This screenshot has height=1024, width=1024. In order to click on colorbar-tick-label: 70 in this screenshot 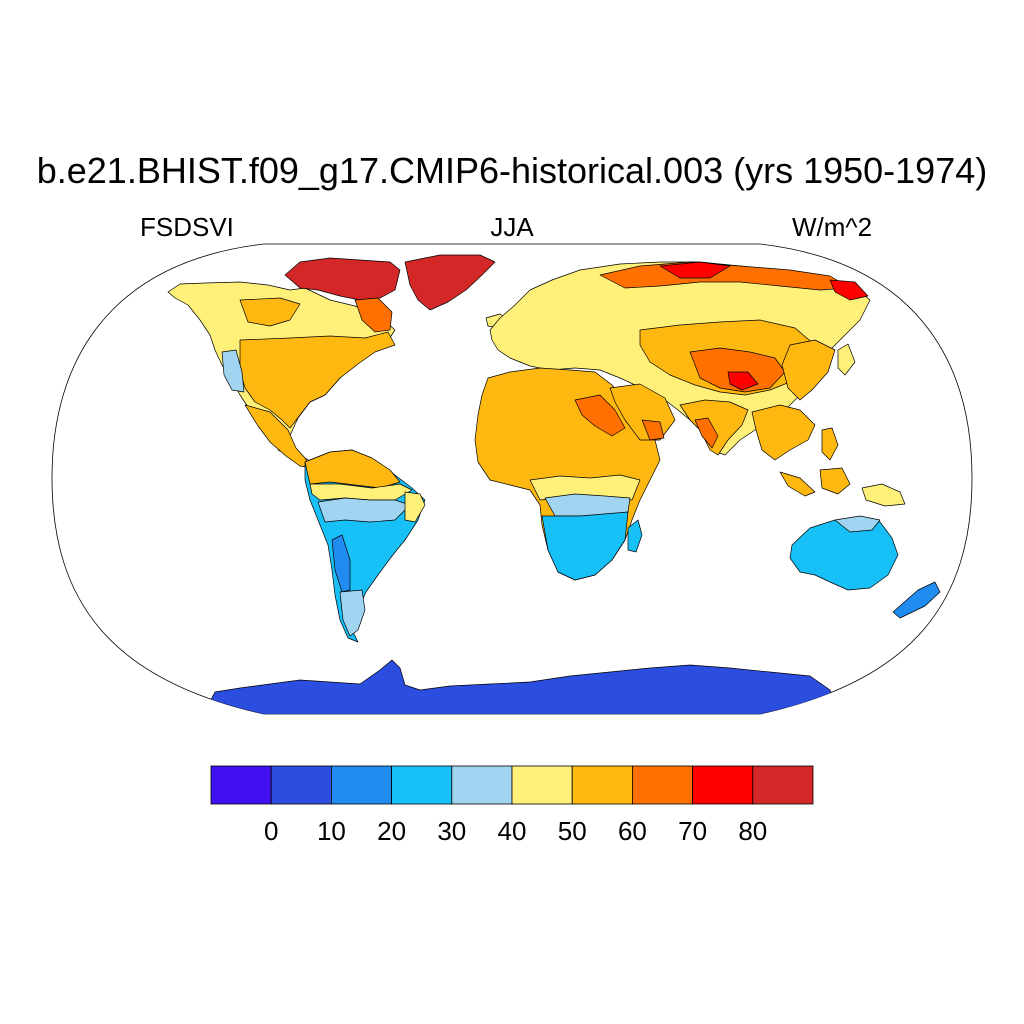, I will do `click(692, 831)`.